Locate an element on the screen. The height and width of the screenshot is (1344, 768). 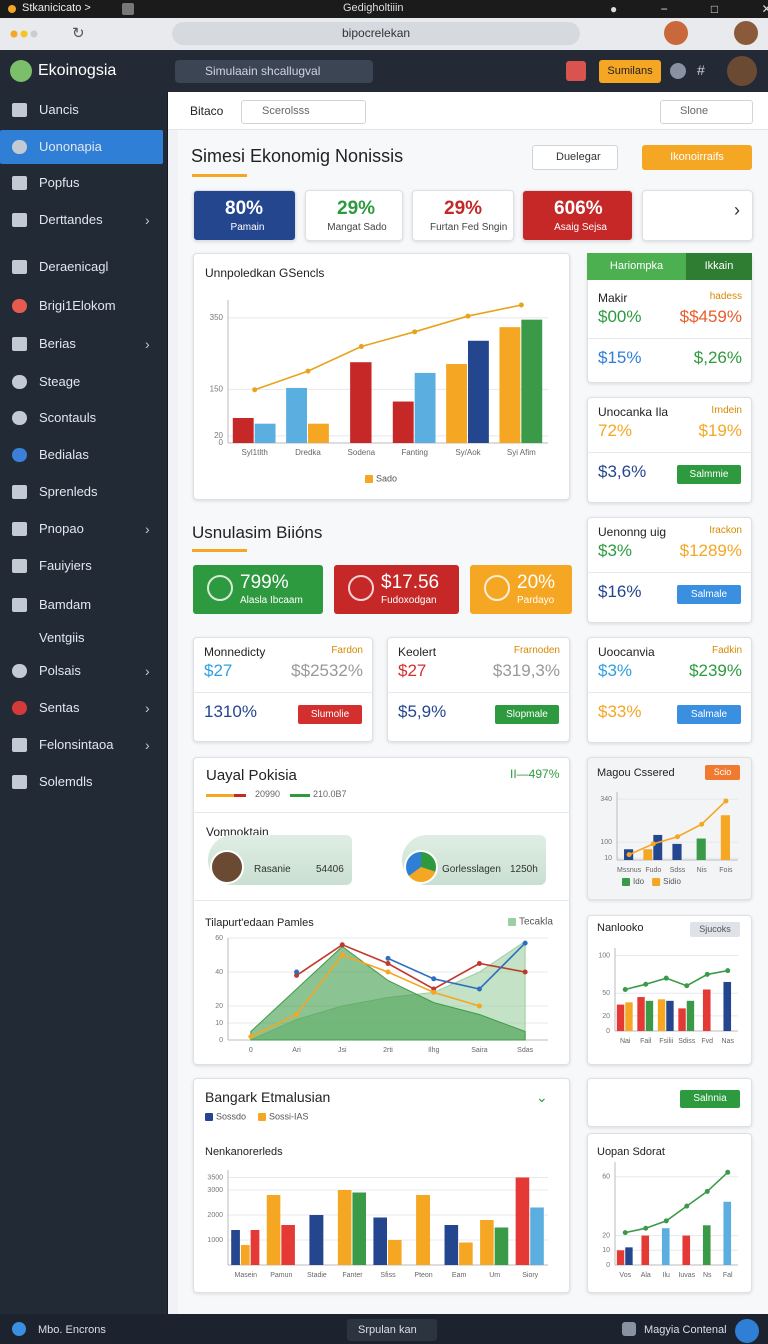
menu-item-label: Bamdam is located at coordinates (65, 604).